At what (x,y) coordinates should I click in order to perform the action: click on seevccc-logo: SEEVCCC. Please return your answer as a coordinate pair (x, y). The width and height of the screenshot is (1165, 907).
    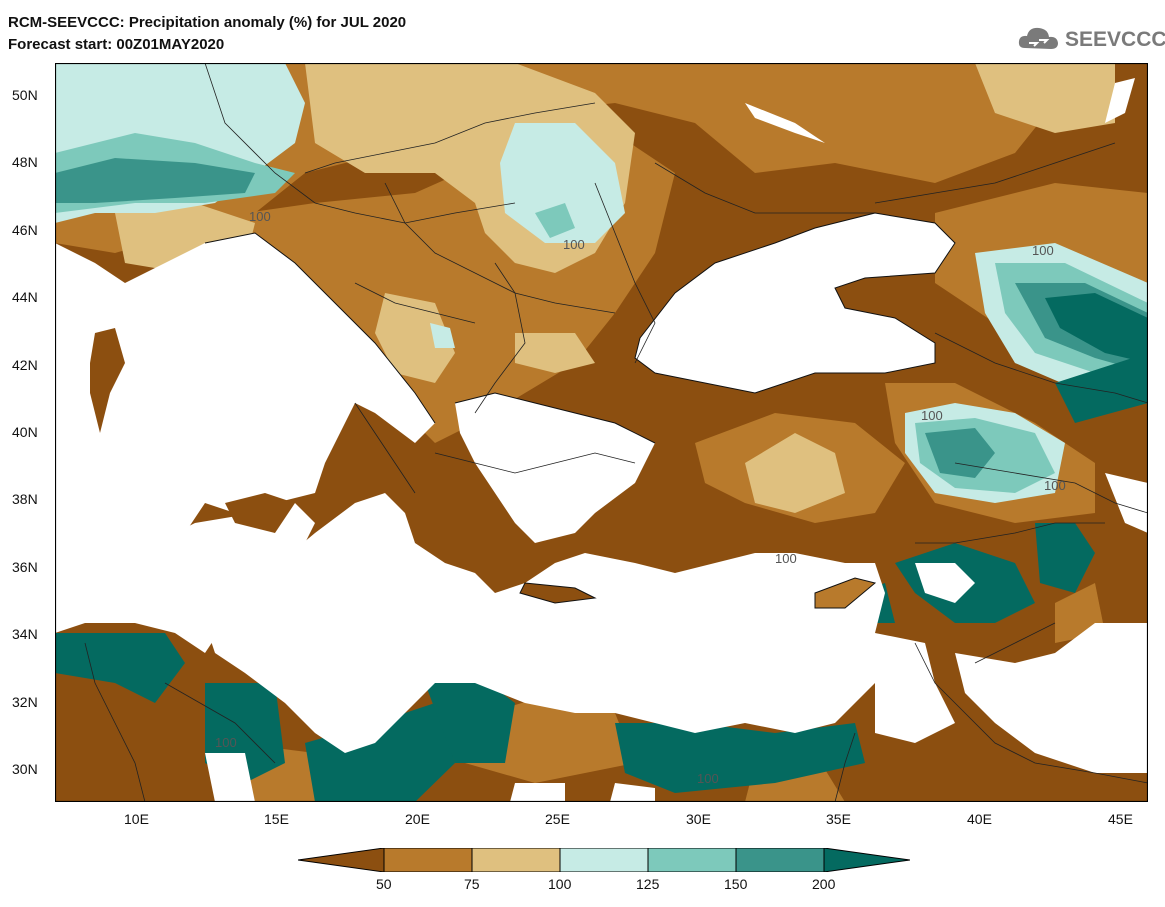
    Looking at the image, I should click on (1091, 39).